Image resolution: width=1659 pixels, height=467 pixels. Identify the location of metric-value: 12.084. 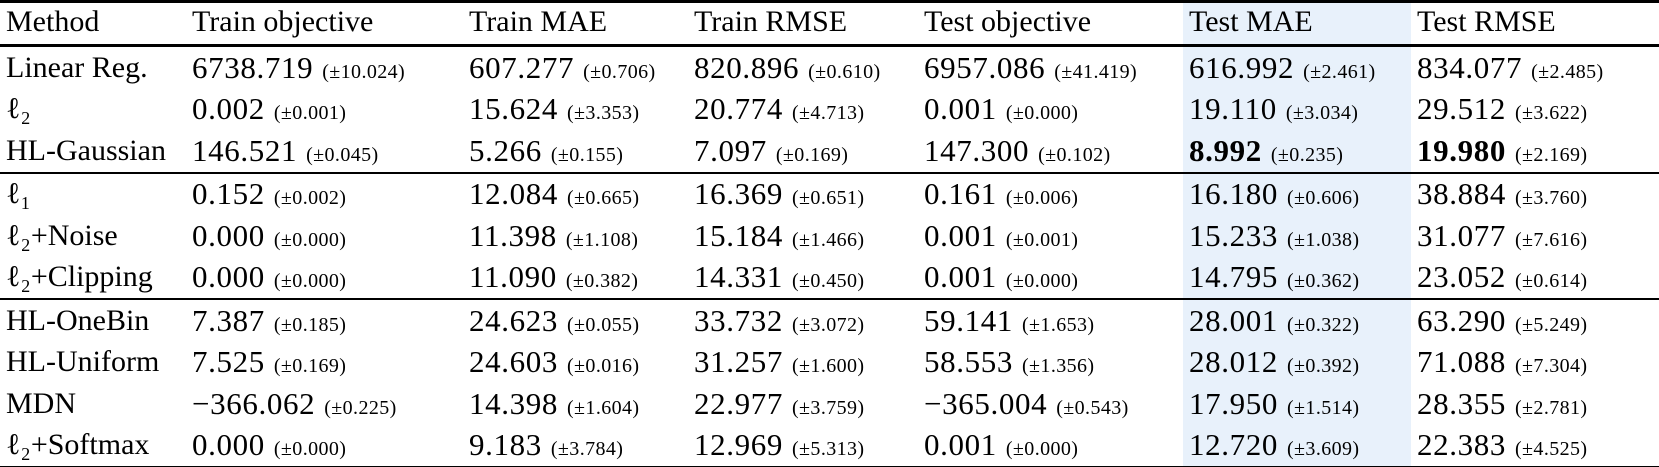
(513, 194).